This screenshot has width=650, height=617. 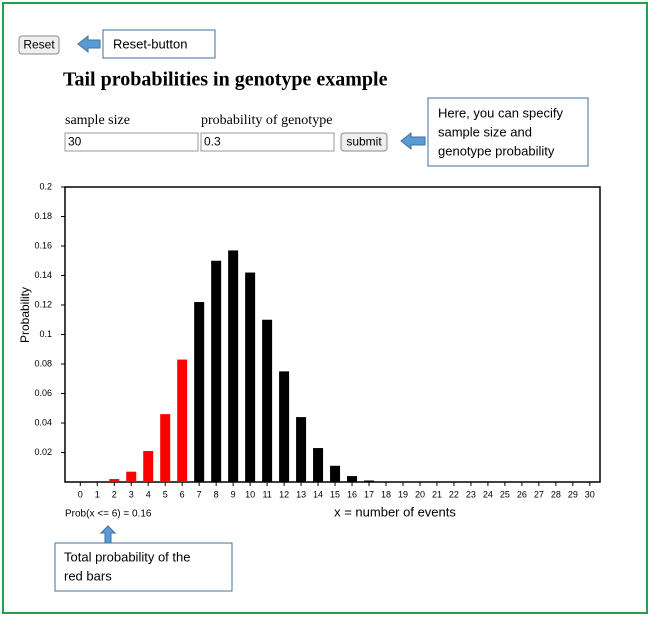 What do you see at coordinates (266, 120) in the screenshot?
I see `field-label: probability of genotype` at bounding box center [266, 120].